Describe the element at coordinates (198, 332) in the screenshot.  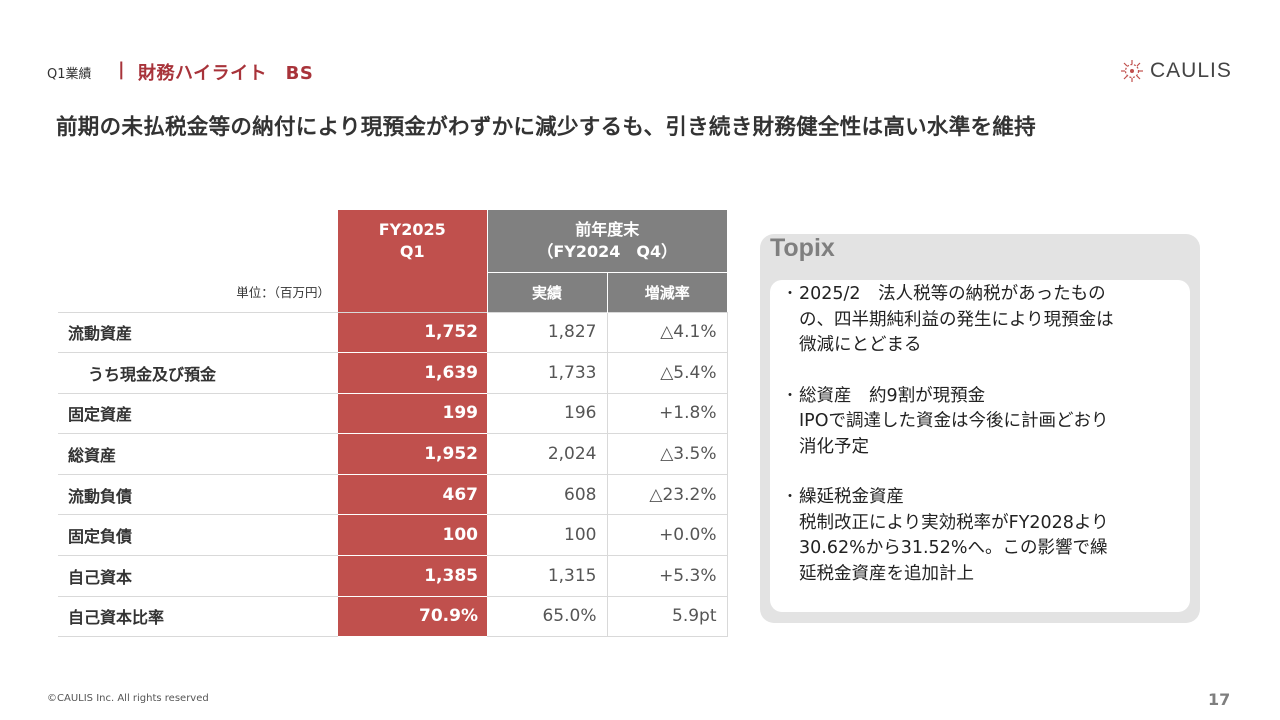
I see `row-label: 流動資産` at that location.